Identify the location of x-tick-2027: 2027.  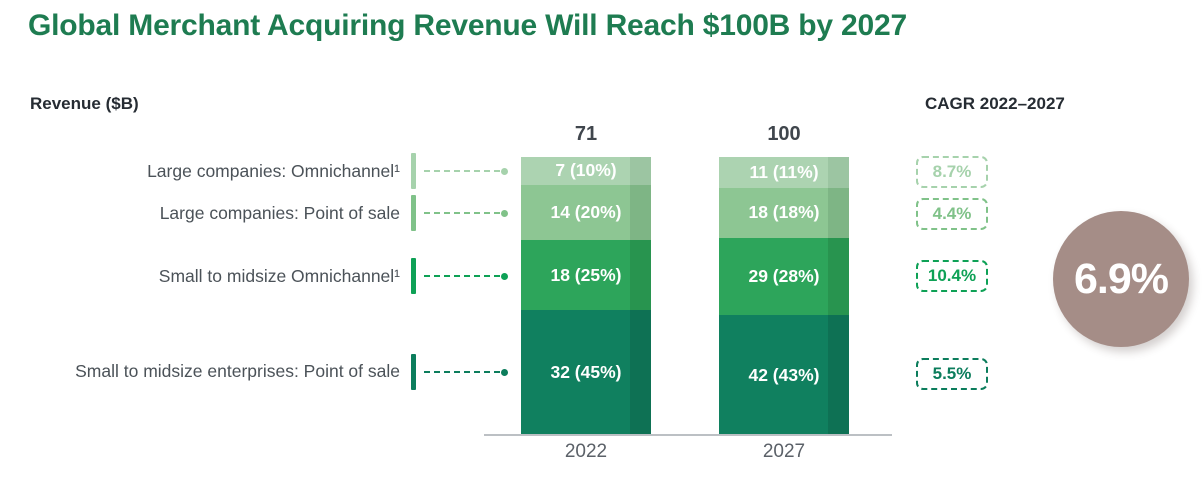
(784, 451).